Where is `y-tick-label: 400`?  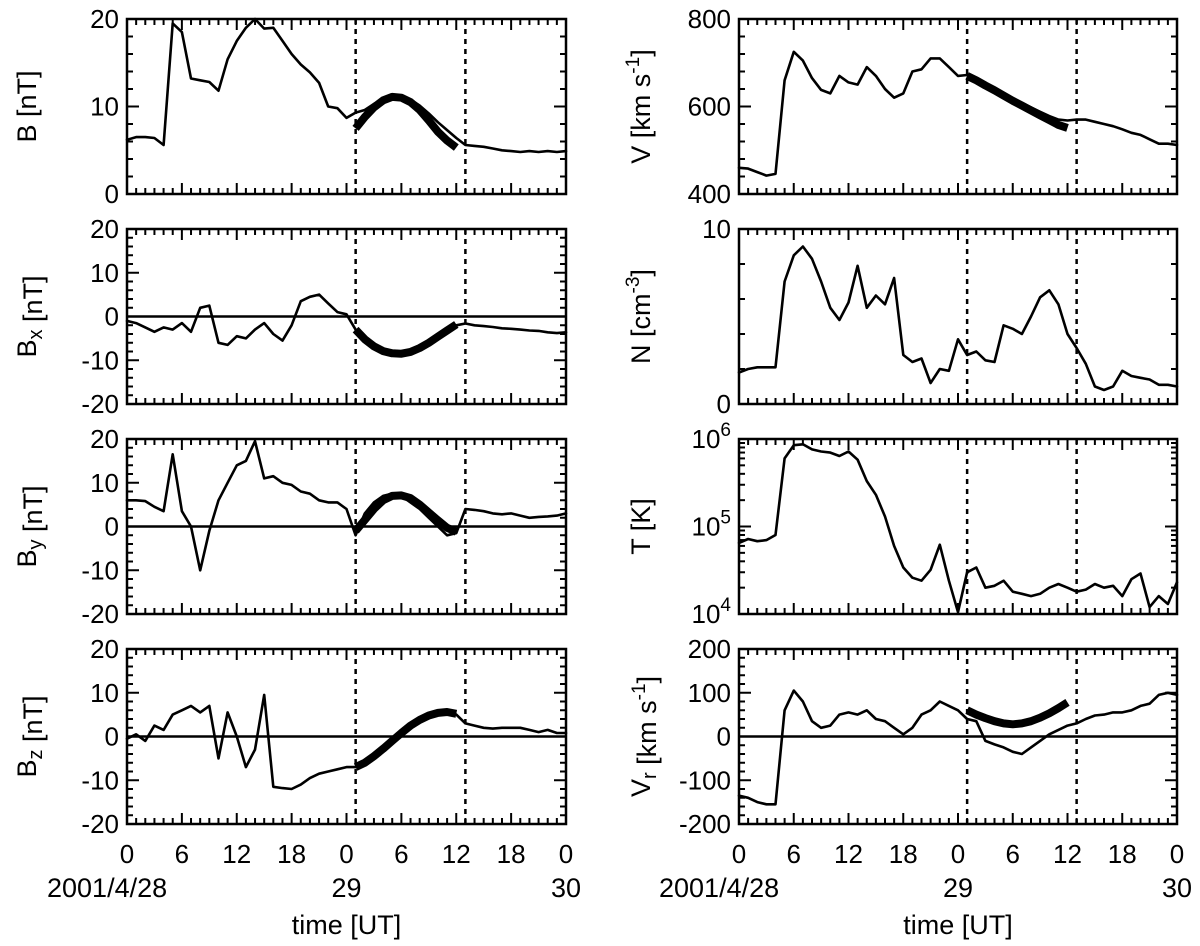 y-tick-label: 400 is located at coordinates (709, 194).